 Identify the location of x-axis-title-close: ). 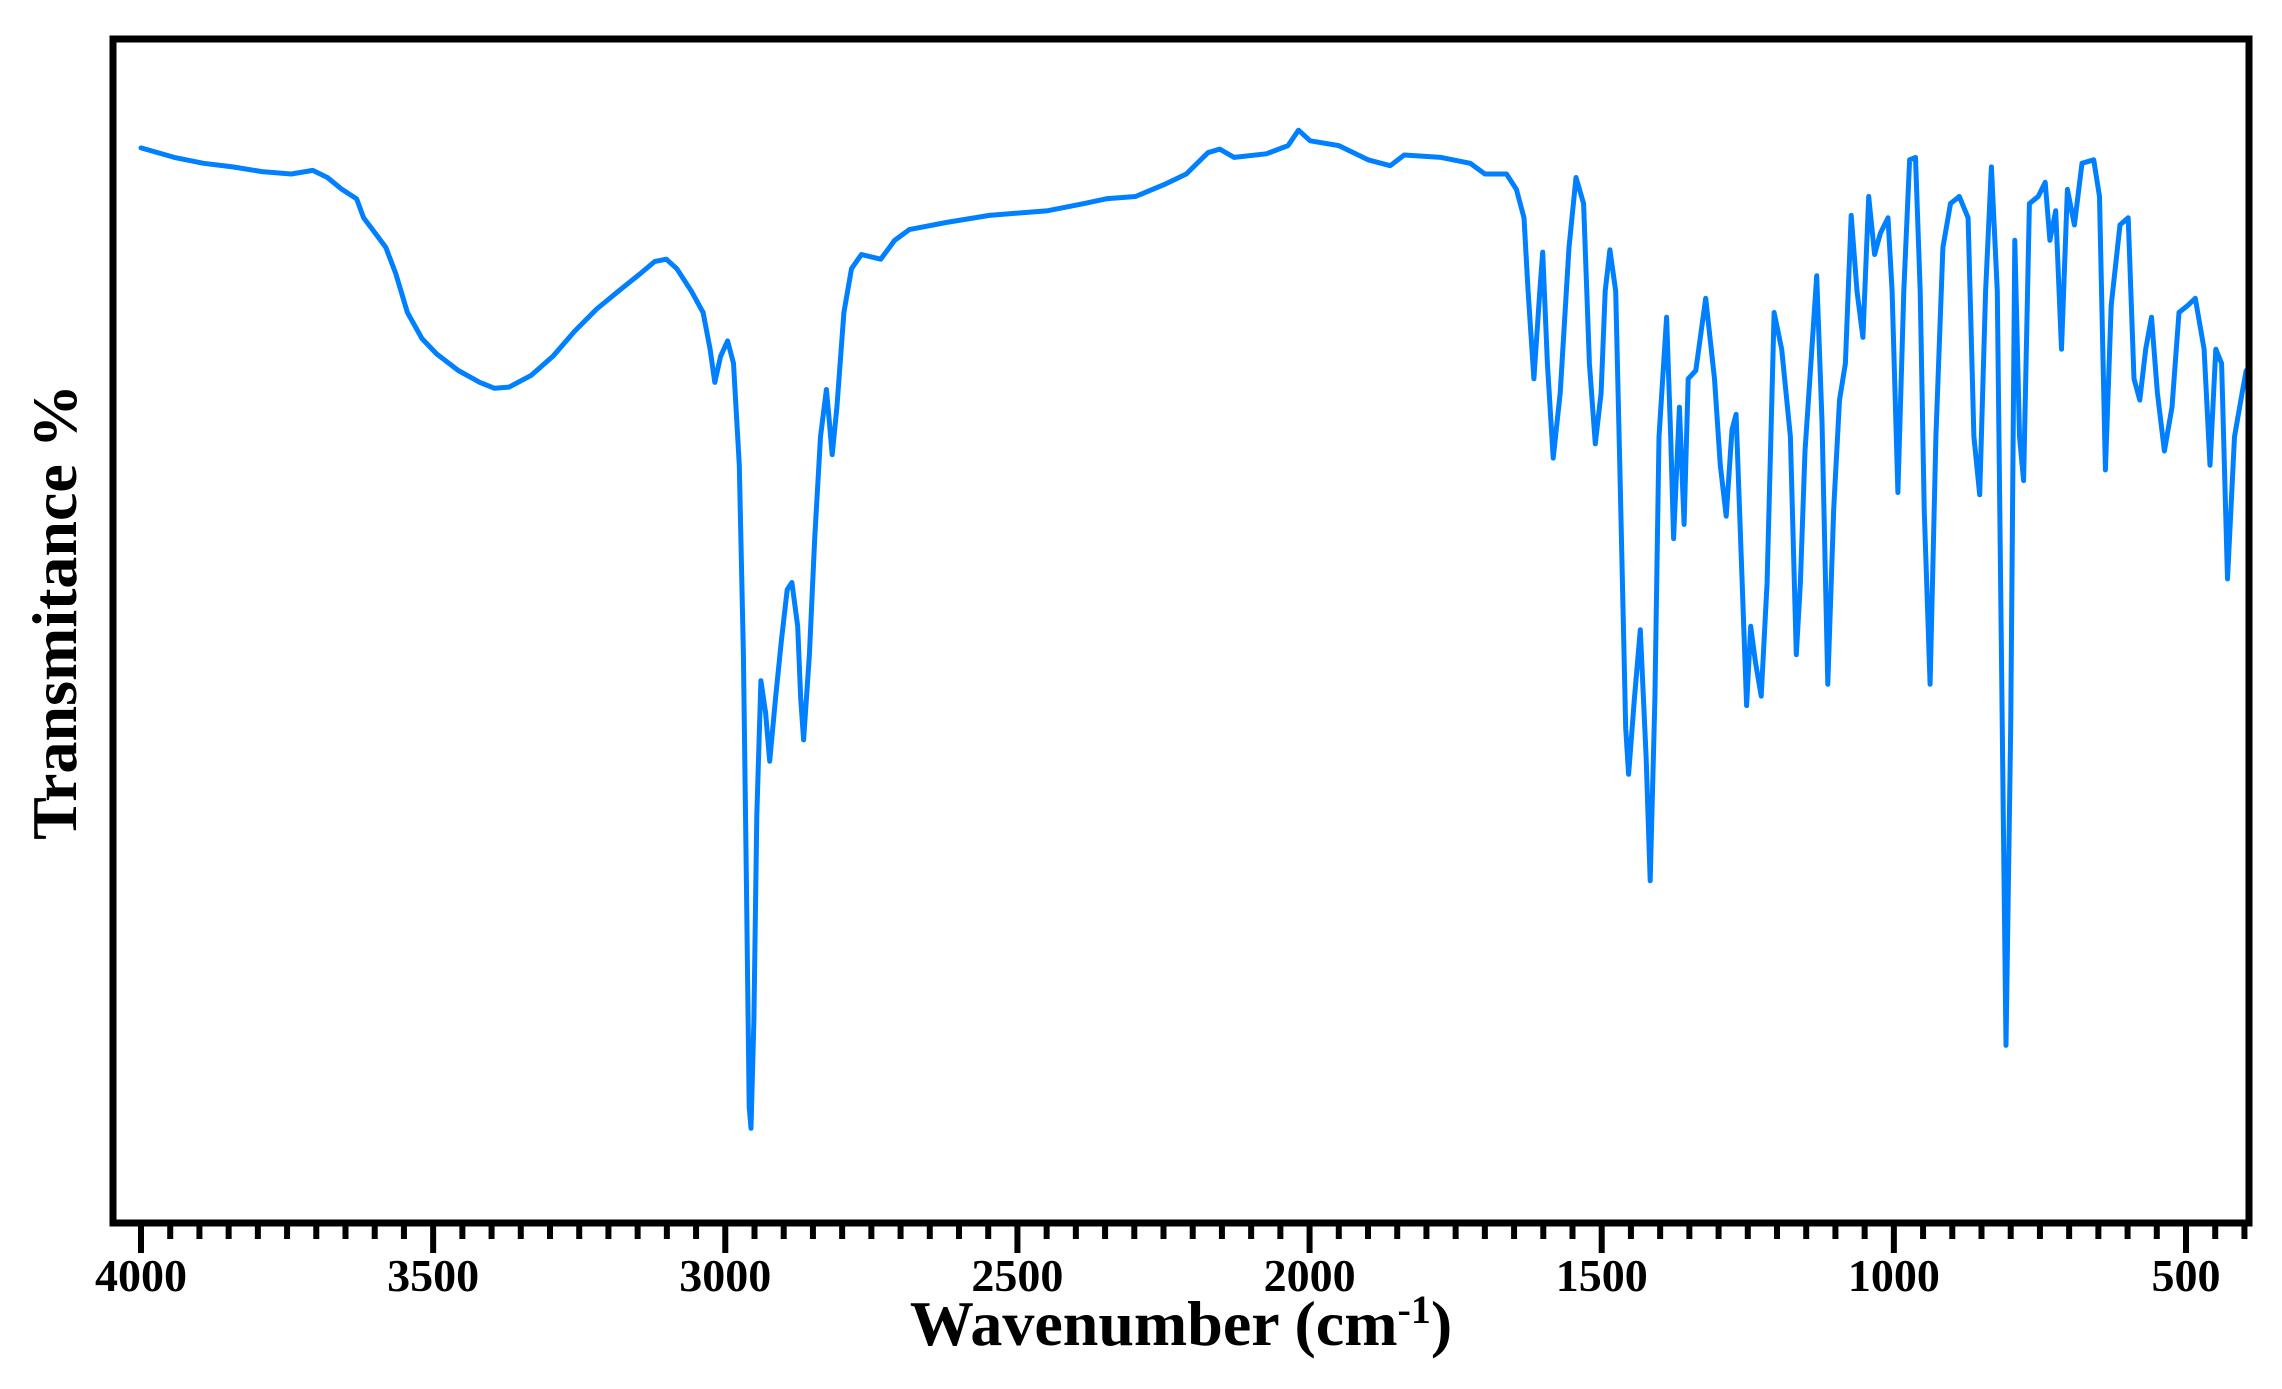
(1441, 1323).